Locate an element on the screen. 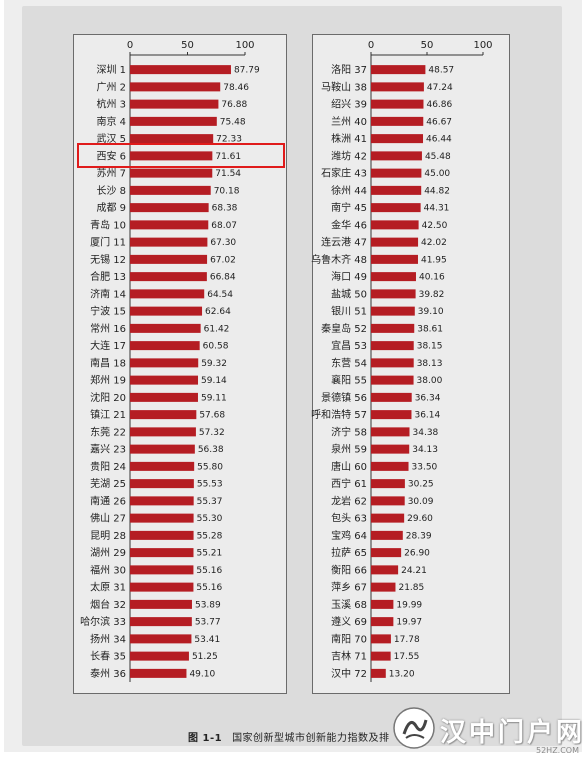 This screenshot has width=586, height=765. data-label: 21.85 is located at coordinates (411, 588).